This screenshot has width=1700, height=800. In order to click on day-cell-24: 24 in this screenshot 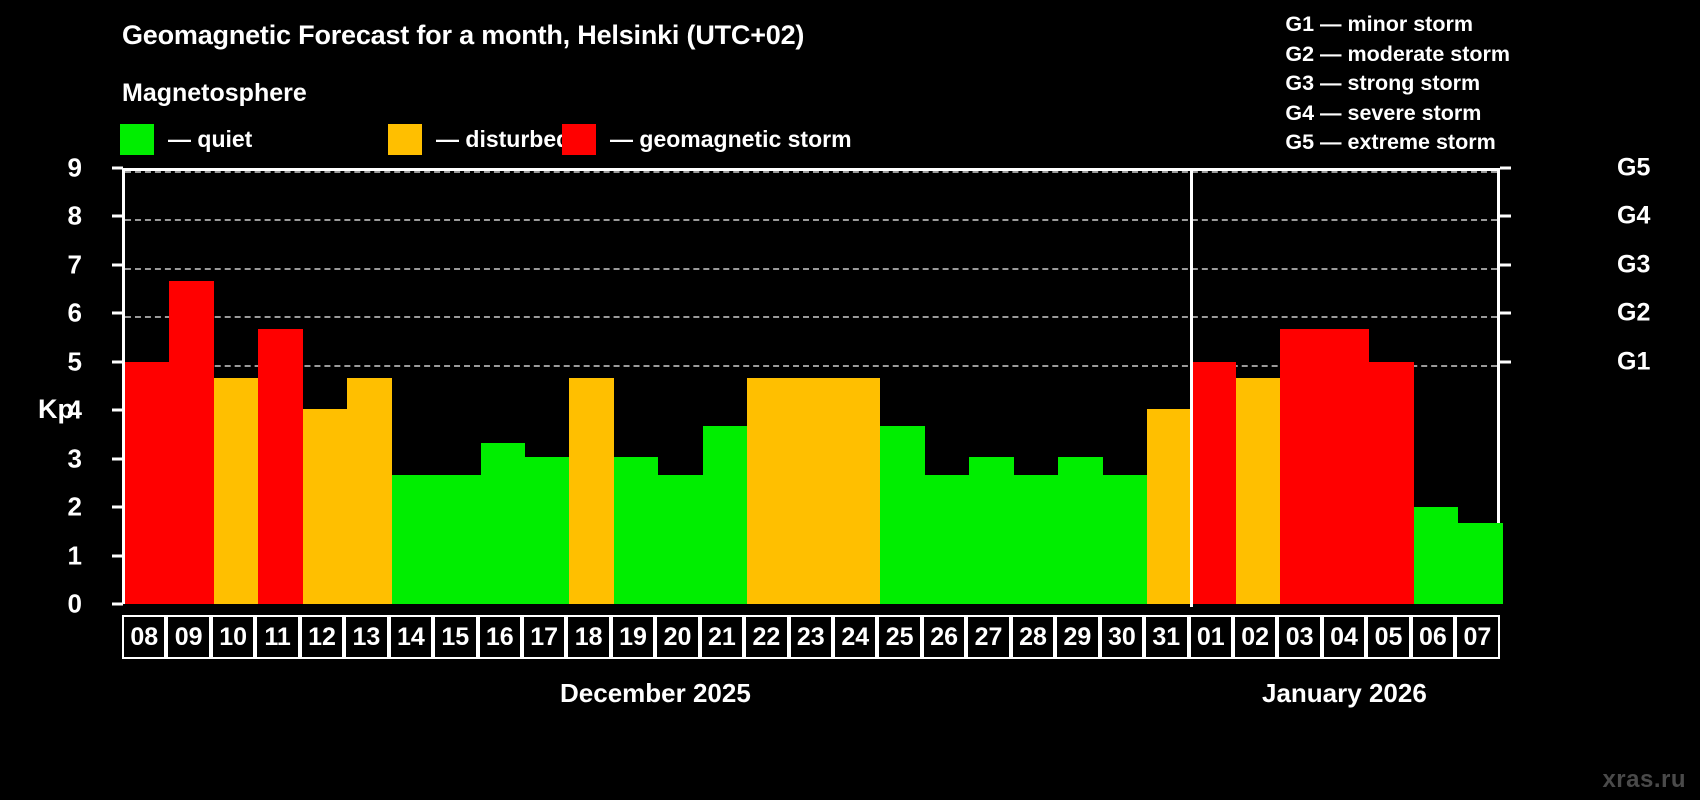, I will do `click(855, 637)`.